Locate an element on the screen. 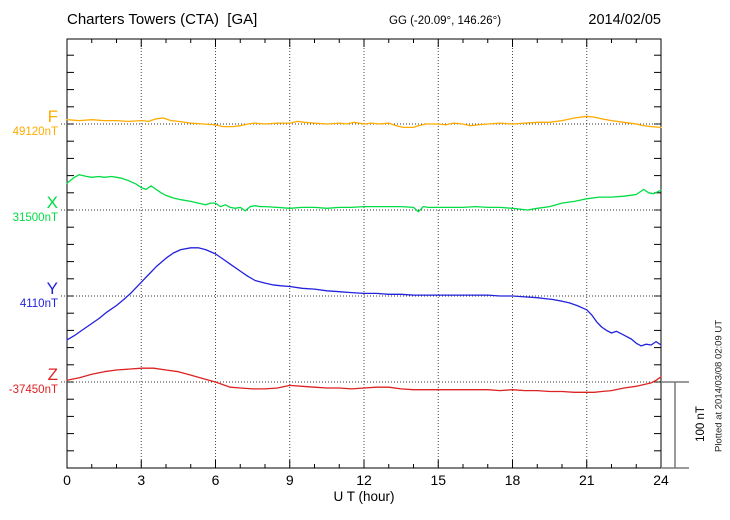  series-letter-X: X is located at coordinates (52, 202).